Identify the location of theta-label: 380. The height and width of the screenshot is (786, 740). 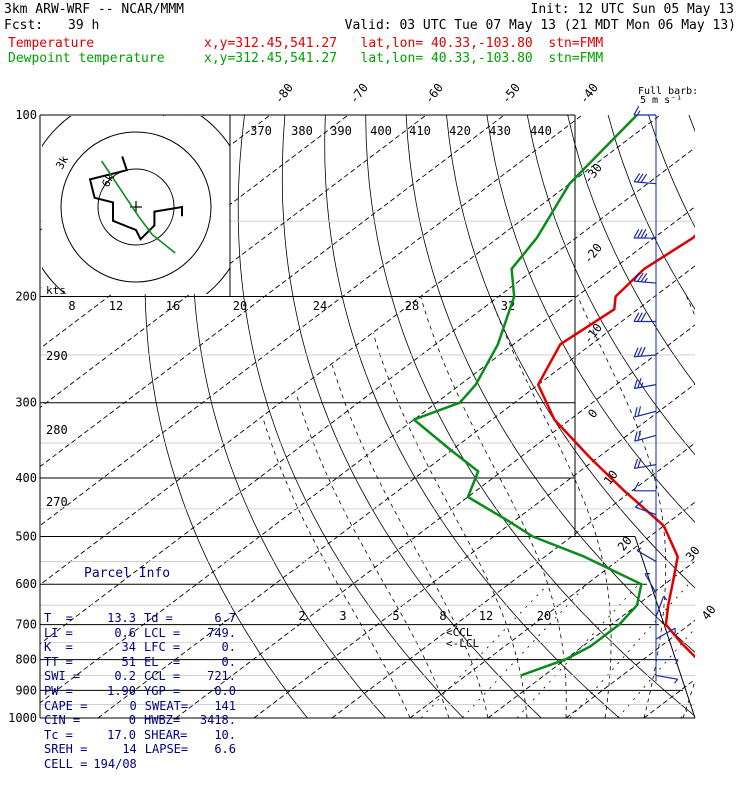
(302, 131).